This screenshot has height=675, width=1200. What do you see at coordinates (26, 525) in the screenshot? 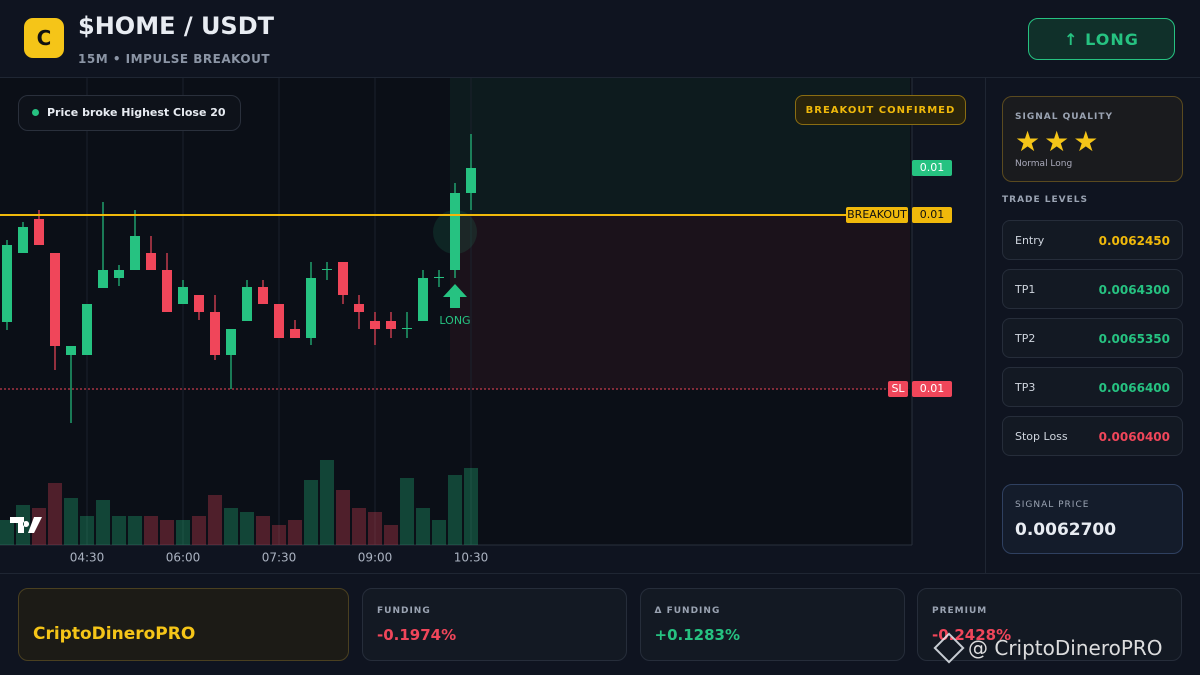
I see `tv-logo` at bounding box center [26, 525].